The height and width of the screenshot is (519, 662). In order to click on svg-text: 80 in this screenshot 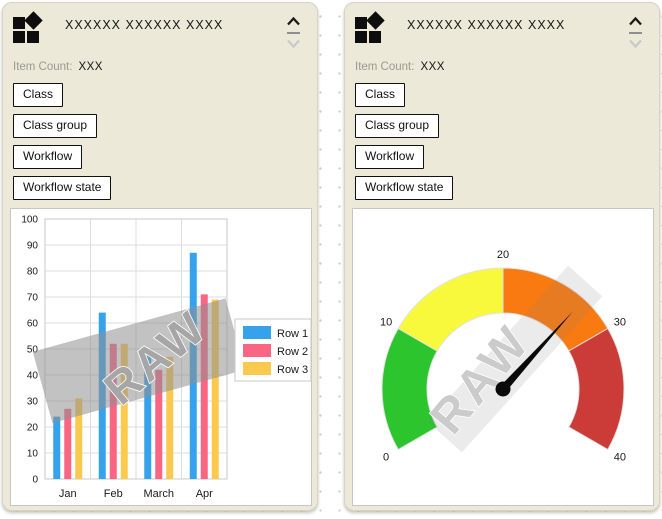, I will do `click(33, 272)`.